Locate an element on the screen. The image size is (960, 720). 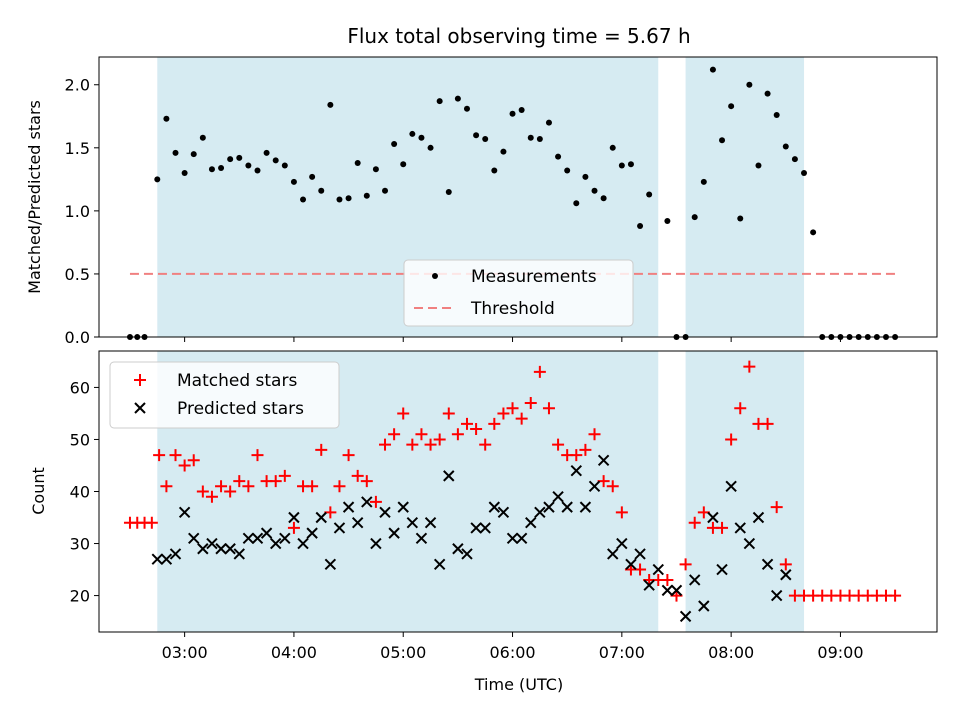
bottom-x-axis: 03:00 04:00 05:00 06:00 07:00 08:00 09:00 is located at coordinates (513, 647).